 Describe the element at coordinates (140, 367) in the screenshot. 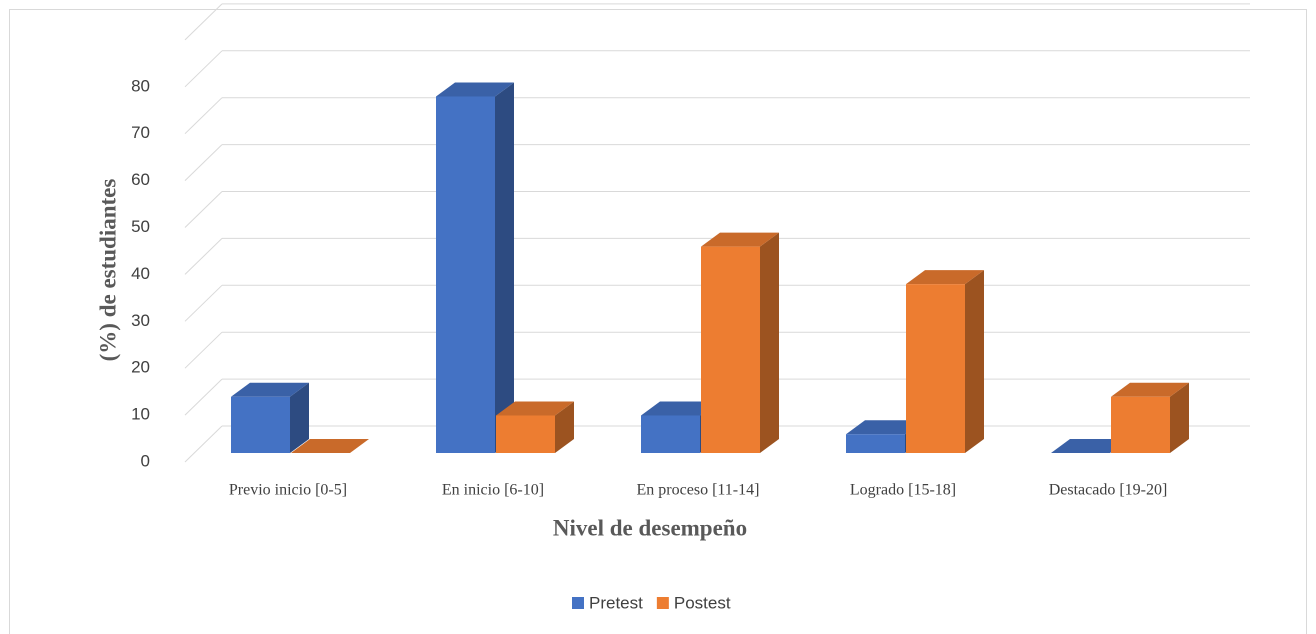

I see `y-tick-label: 20` at that location.